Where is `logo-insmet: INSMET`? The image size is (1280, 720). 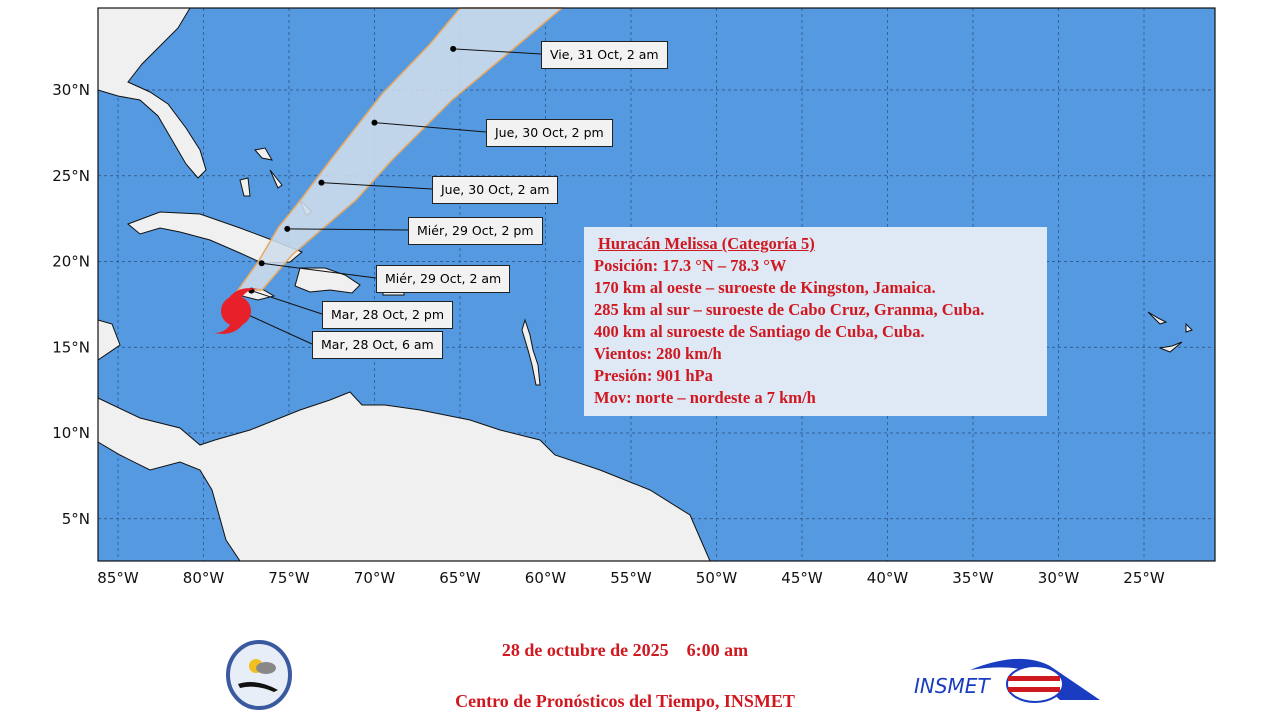
logo-insmet: INSMET is located at coordinates (1007, 680).